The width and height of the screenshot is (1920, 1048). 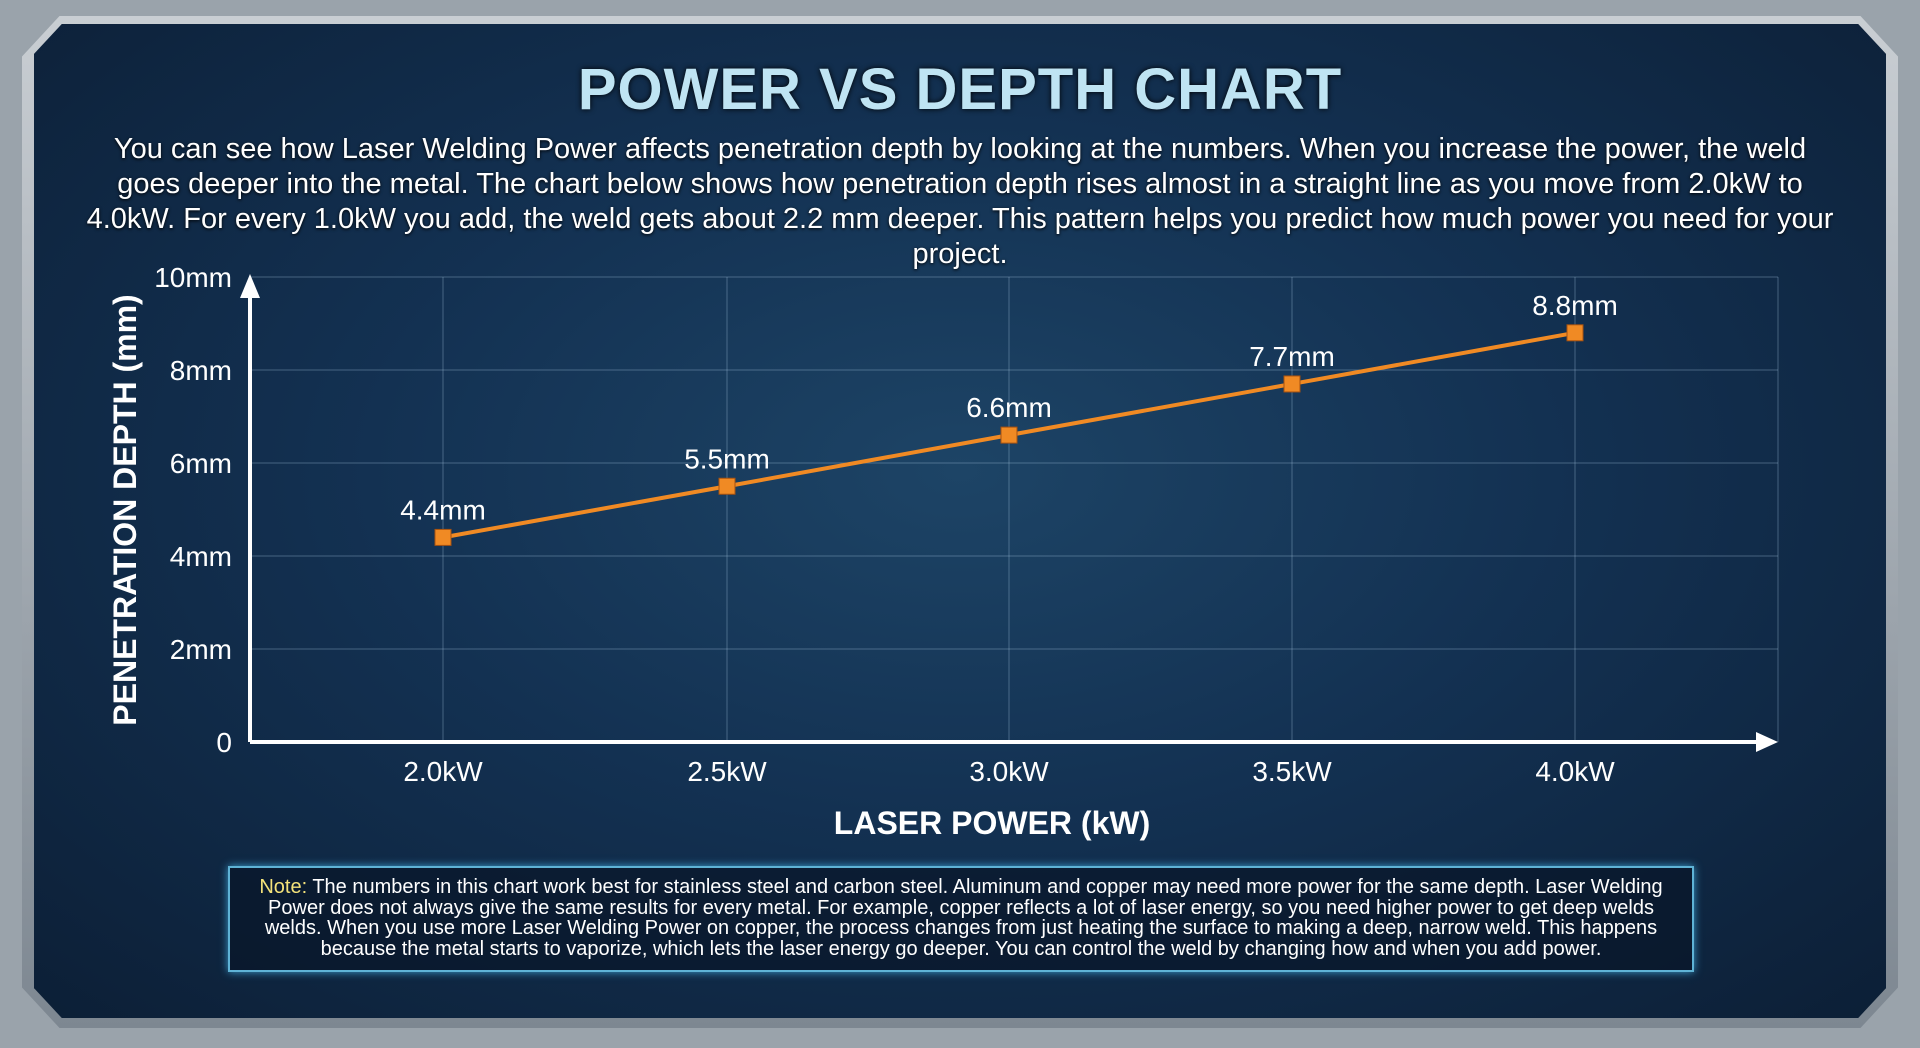 What do you see at coordinates (1292, 356) in the screenshot?
I see `data-label: 7.7mm` at bounding box center [1292, 356].